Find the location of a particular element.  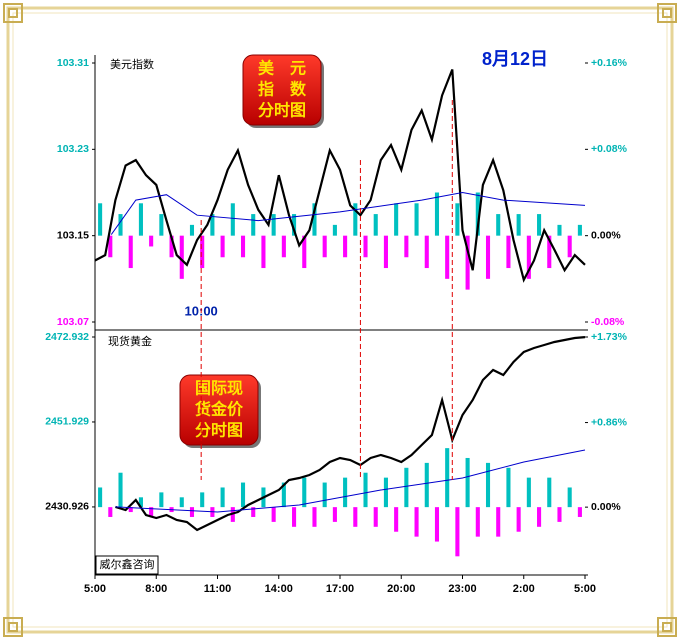

badge-text: 分时图 is located at coordinates (219, 430).